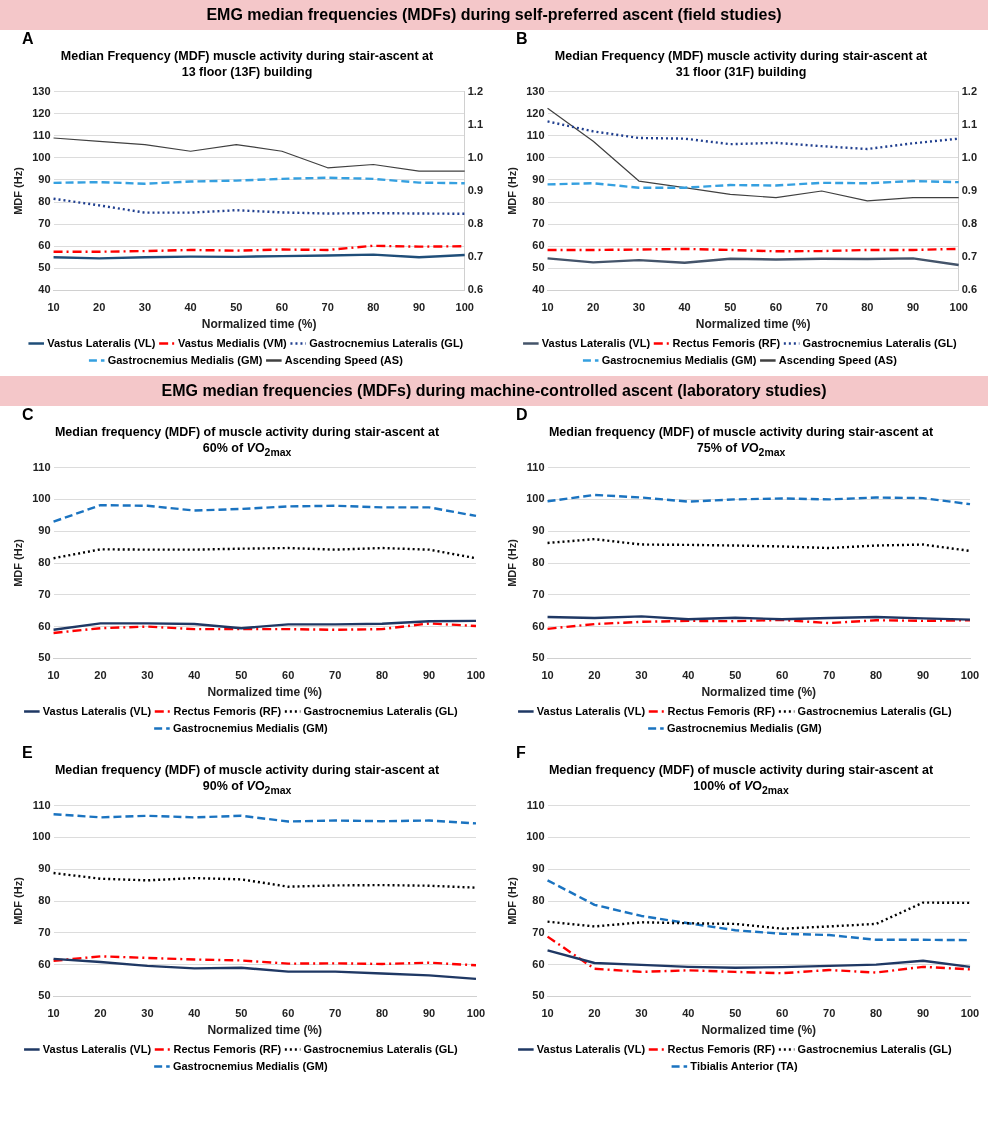  I want to click on y2-tick-label: 0.8, so click(969, 223).